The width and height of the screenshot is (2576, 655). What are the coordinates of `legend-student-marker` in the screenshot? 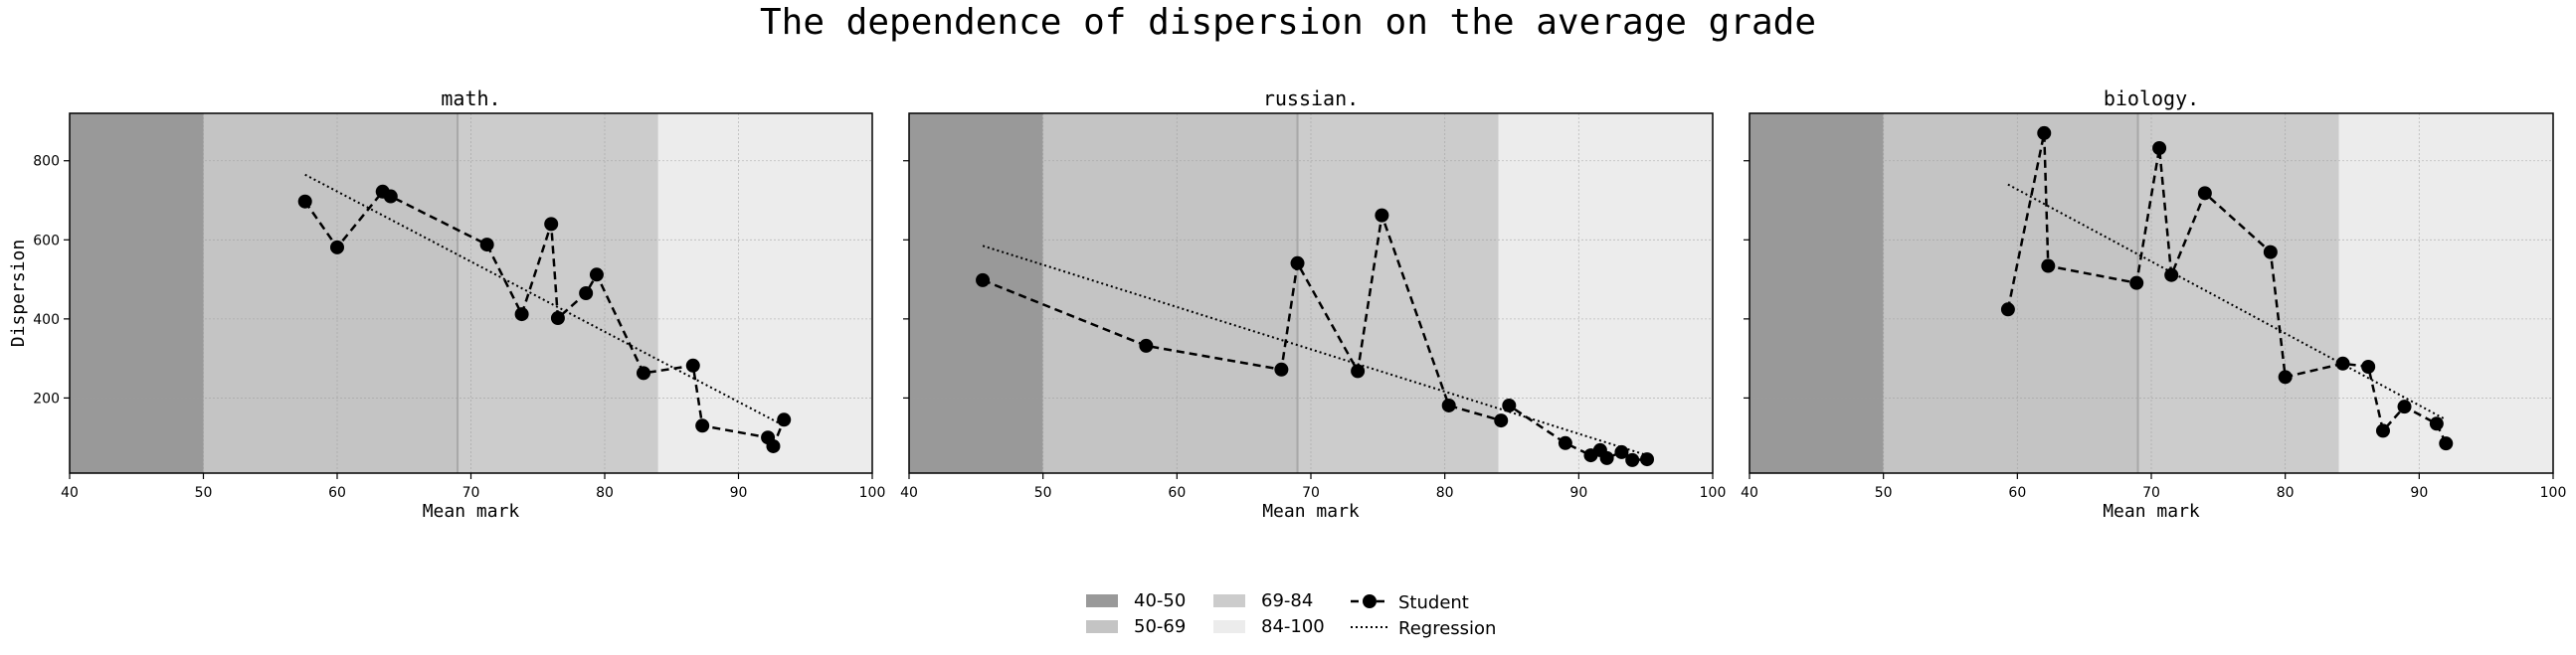 It's located at (1370, 601).